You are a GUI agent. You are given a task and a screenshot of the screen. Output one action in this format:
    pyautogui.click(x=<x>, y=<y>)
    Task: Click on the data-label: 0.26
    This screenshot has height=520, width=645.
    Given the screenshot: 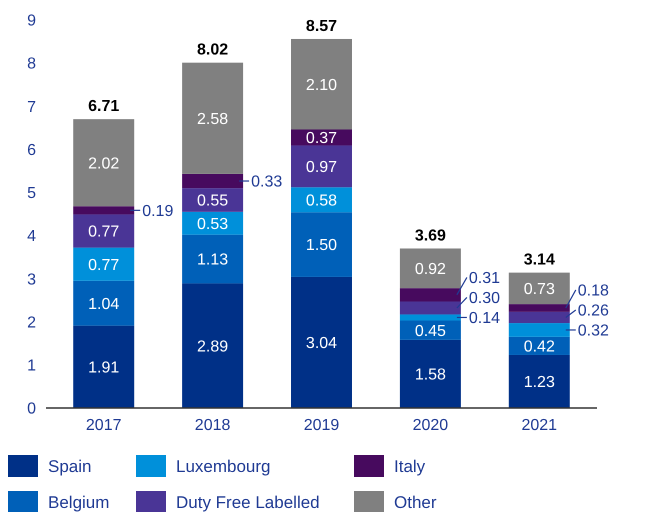 What is the action you would take?
    pyautogui.click(x=594, y=311)
    